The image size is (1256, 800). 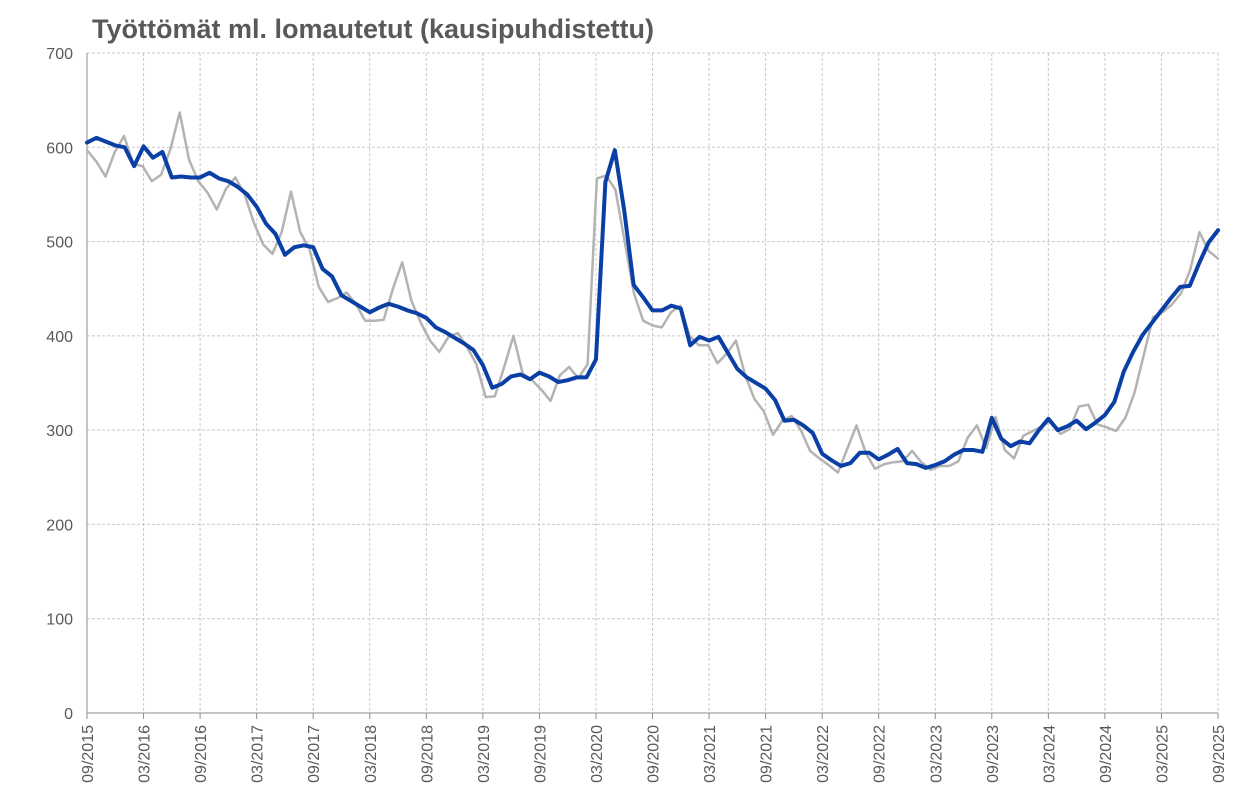 I want to click on x-tick-label: 03/2020, so click(x=597, y=754).